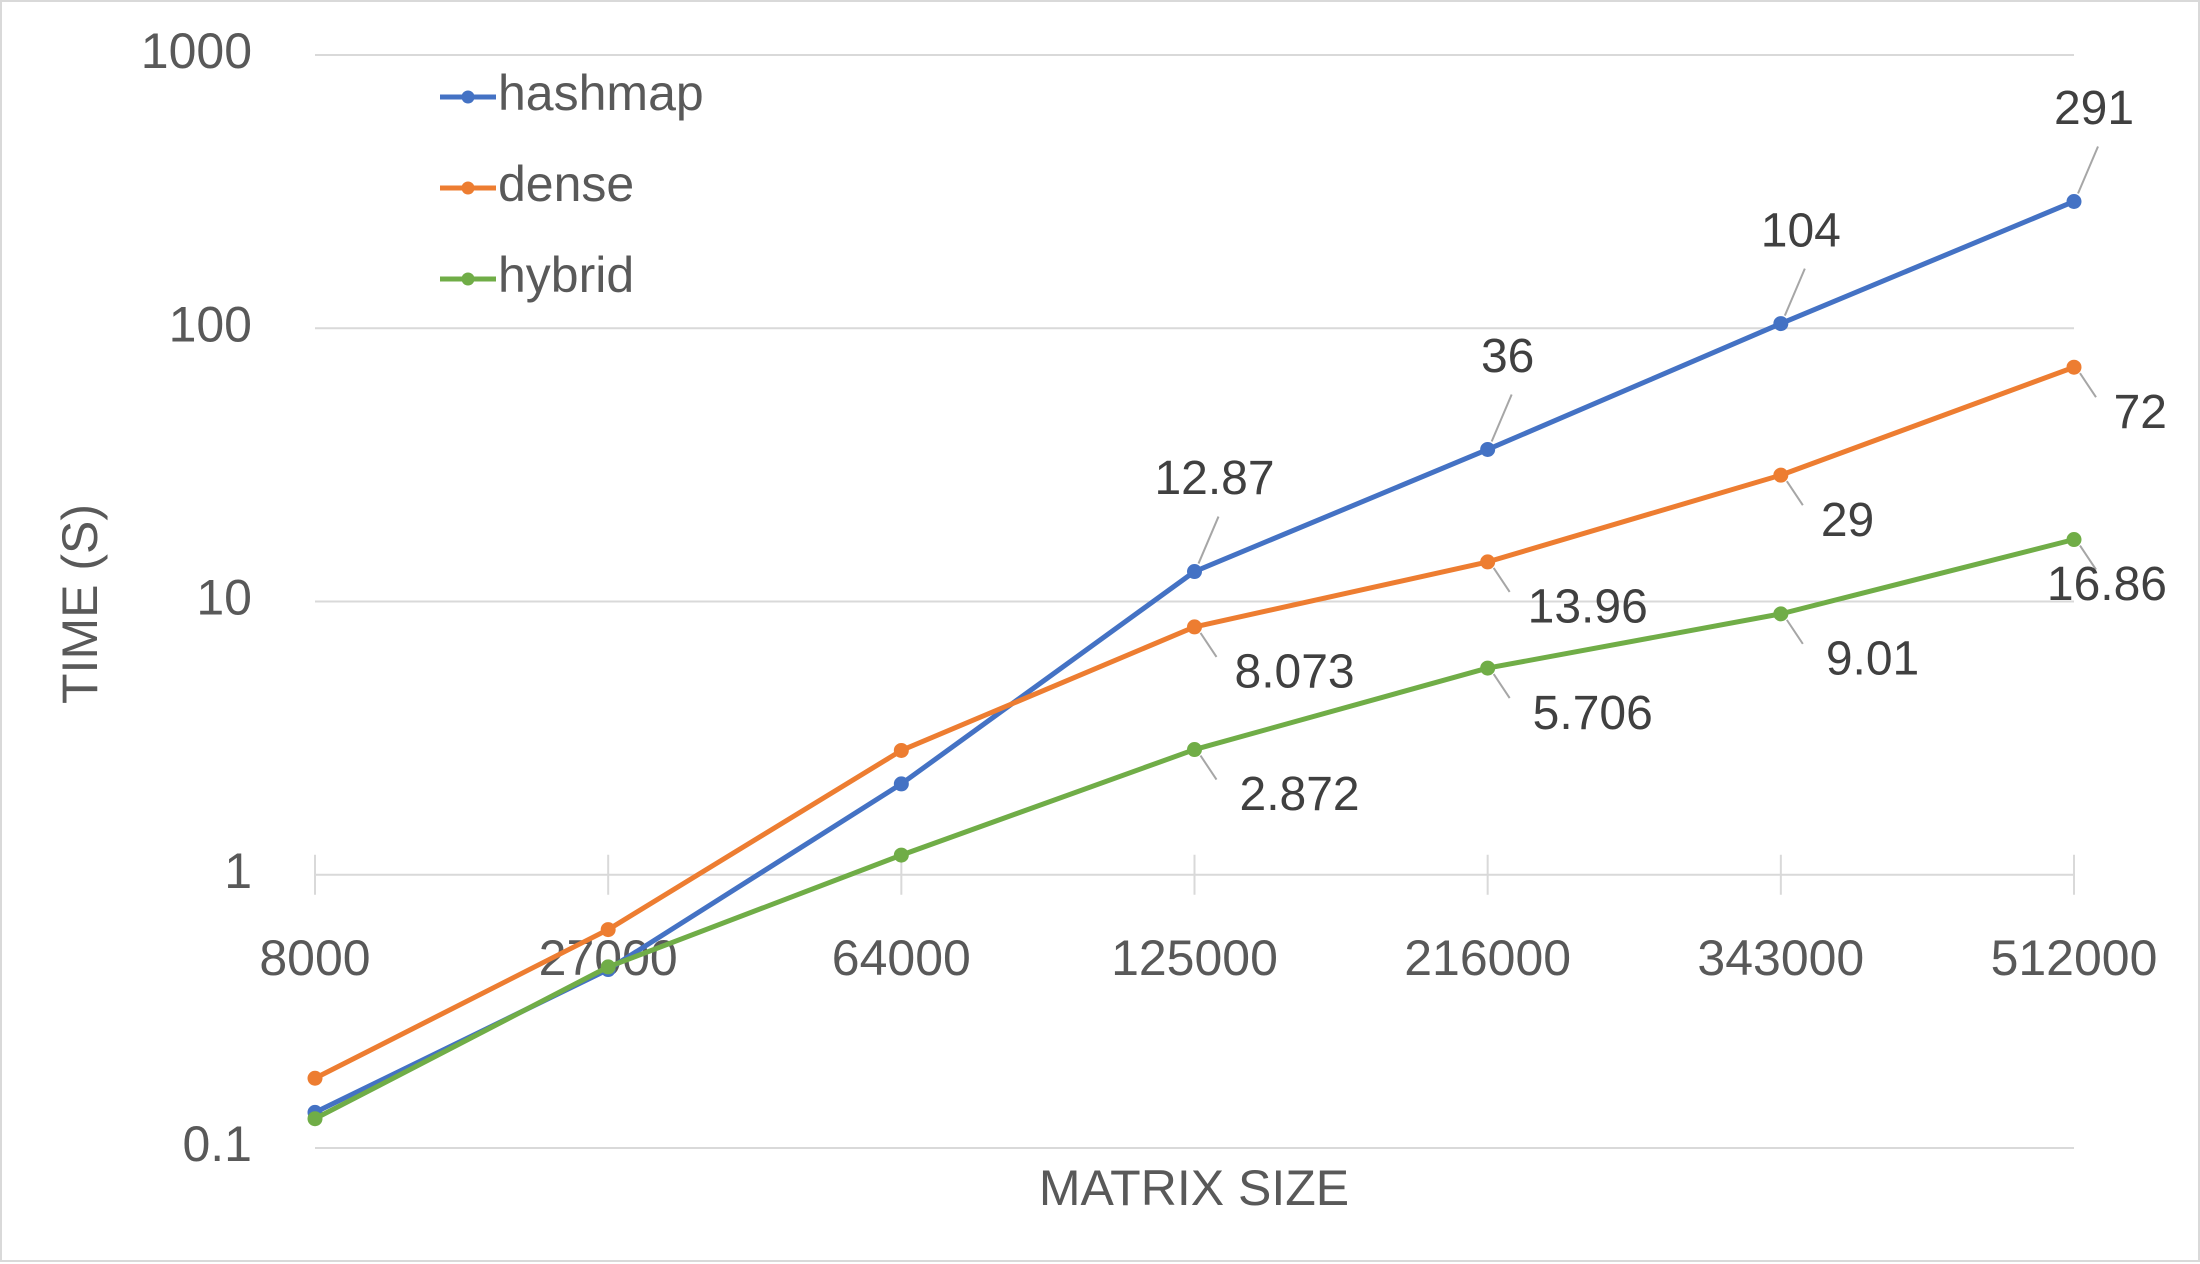  What do you see at coordinates (1300, 794) in the screenshot?
I see `data-label-hybrid: 2.872` at bounding box center [1300, 794].